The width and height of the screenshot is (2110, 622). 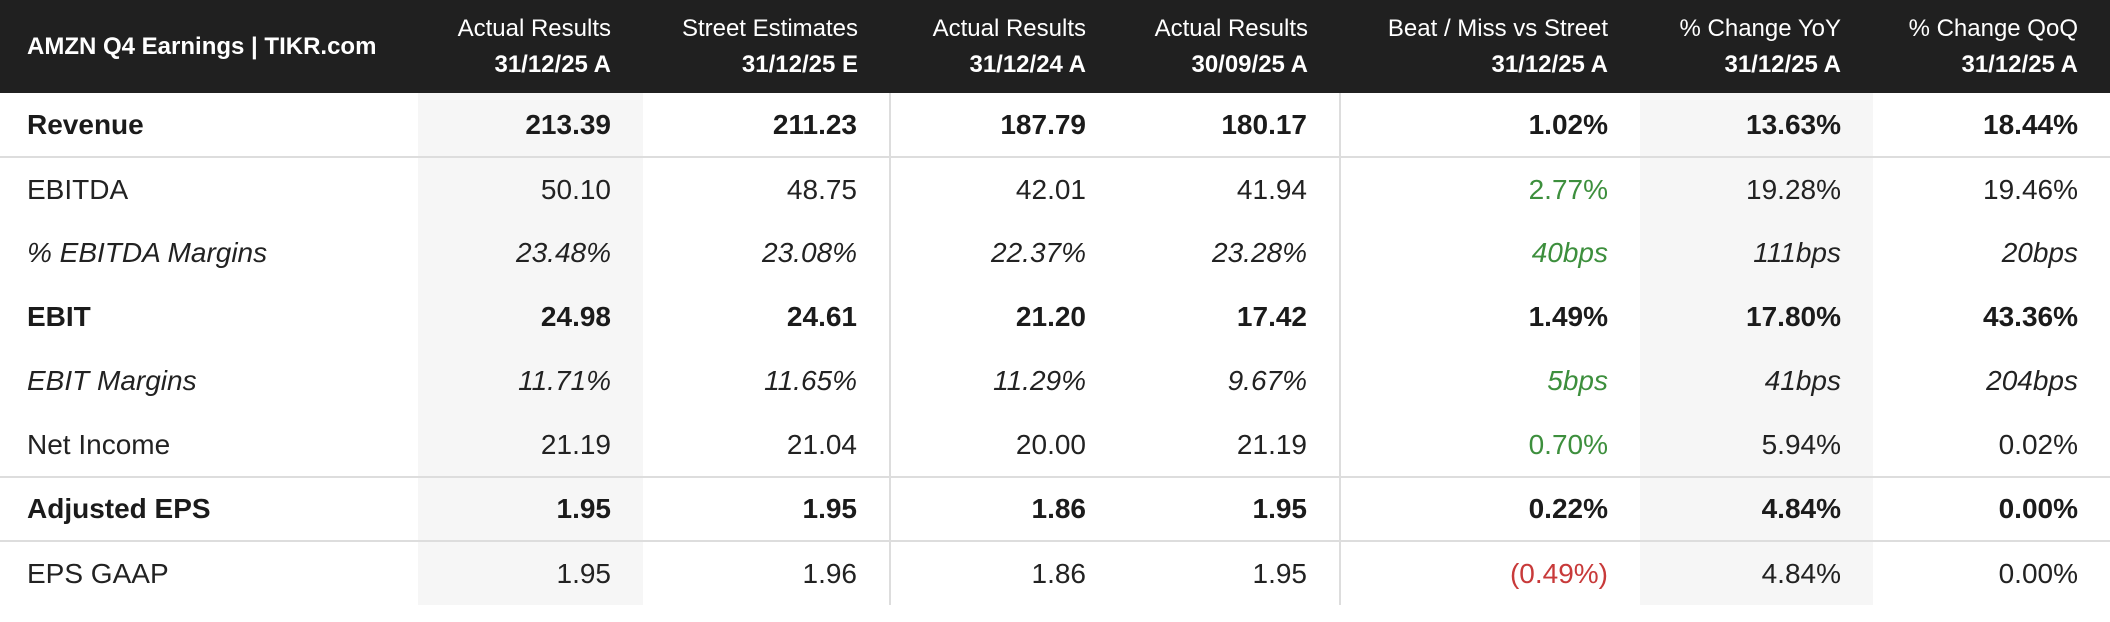 I want to click on table-cell: 187.79, so click(x=1043, y=124).